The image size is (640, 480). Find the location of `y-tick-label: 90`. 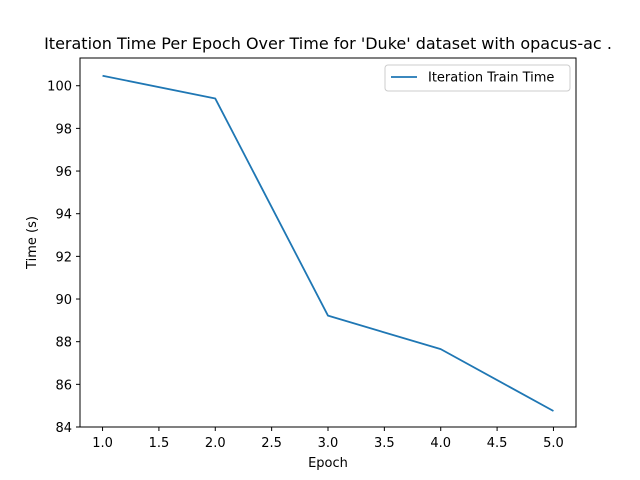

y-tick-label: 90 is located at coordinates (63, 300).